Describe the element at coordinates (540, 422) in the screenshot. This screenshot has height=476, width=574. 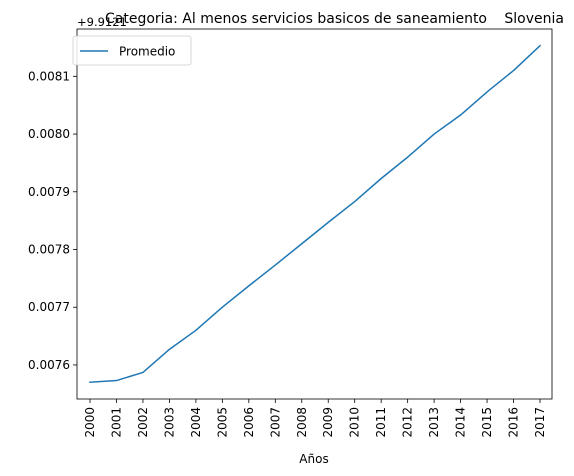
I see `x-tick-label: 2017` at that location.